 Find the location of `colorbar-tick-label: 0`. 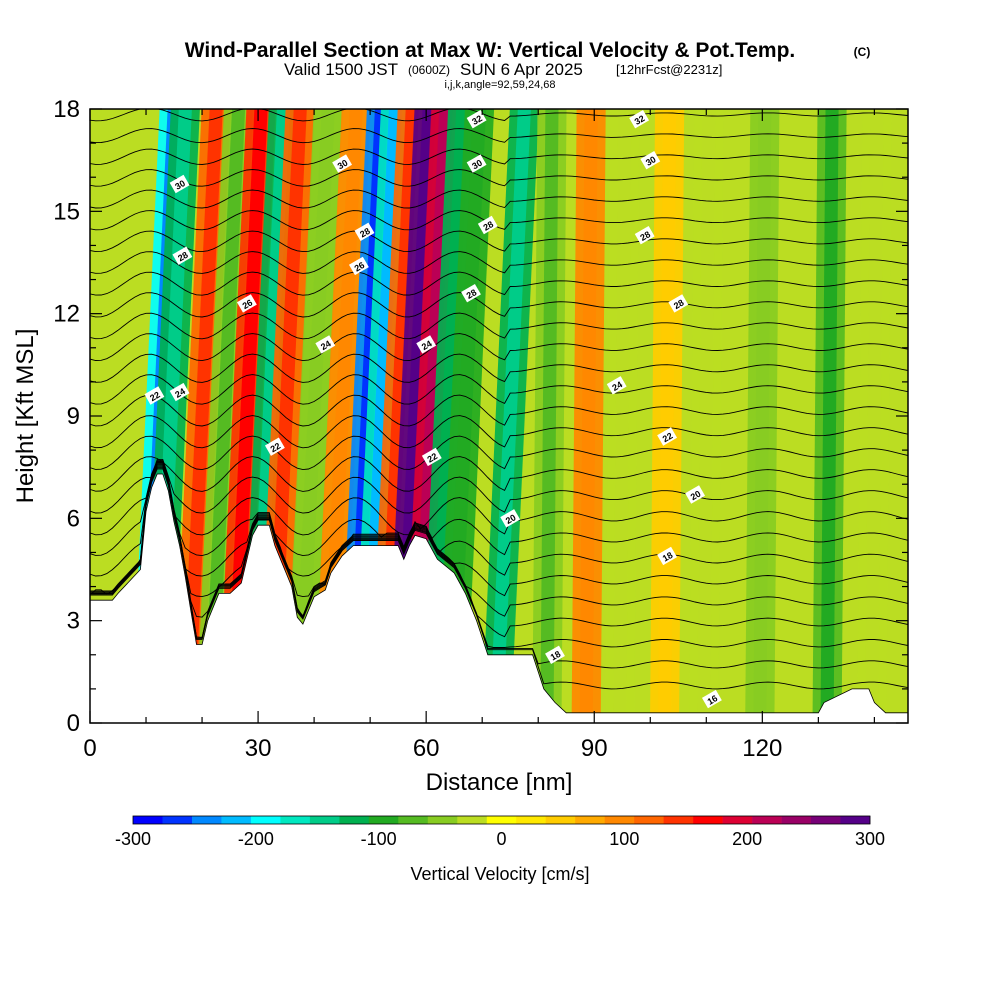

colorbar-tick-label: 0 is located at coordinates (501, 839).